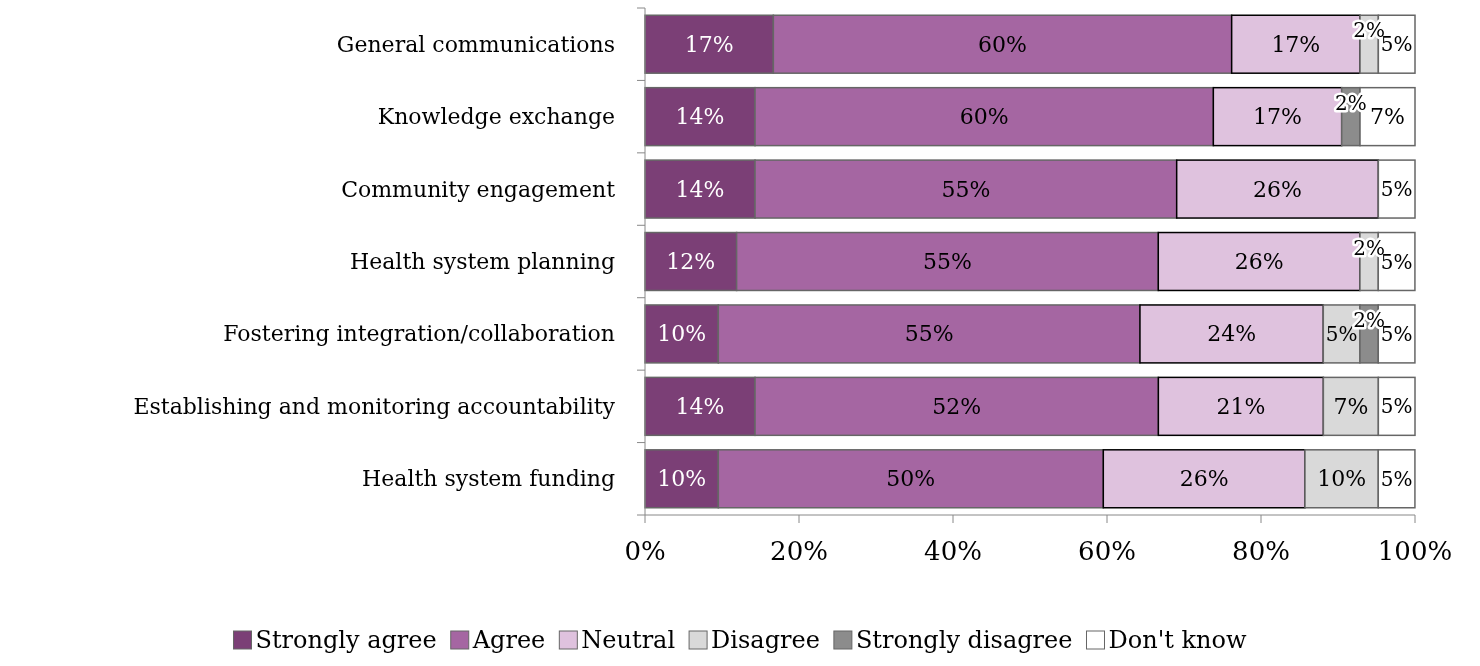 This screenshot has height=666, width=1480. I want to click on x-tick-label: 20%, so click(799, 551).